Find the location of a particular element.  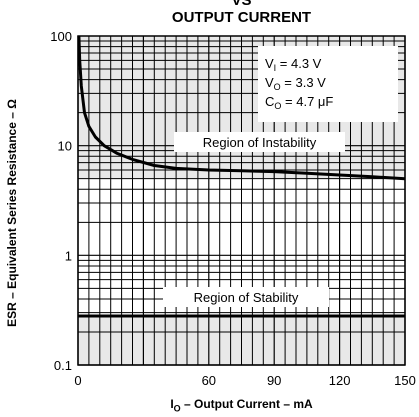

conditions-box: VI = 4.3 V VO = 3.3 V CO = 4.7 μF is located at coordinates (328, 84).